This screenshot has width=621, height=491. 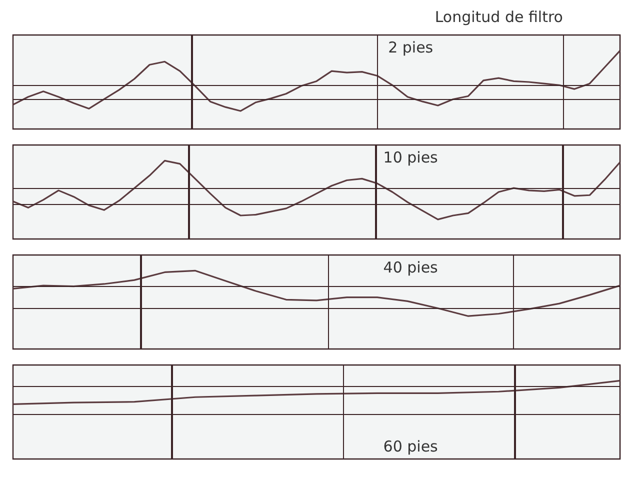 I want to click on annotation: 10 pies, so click(x=410, y=157).